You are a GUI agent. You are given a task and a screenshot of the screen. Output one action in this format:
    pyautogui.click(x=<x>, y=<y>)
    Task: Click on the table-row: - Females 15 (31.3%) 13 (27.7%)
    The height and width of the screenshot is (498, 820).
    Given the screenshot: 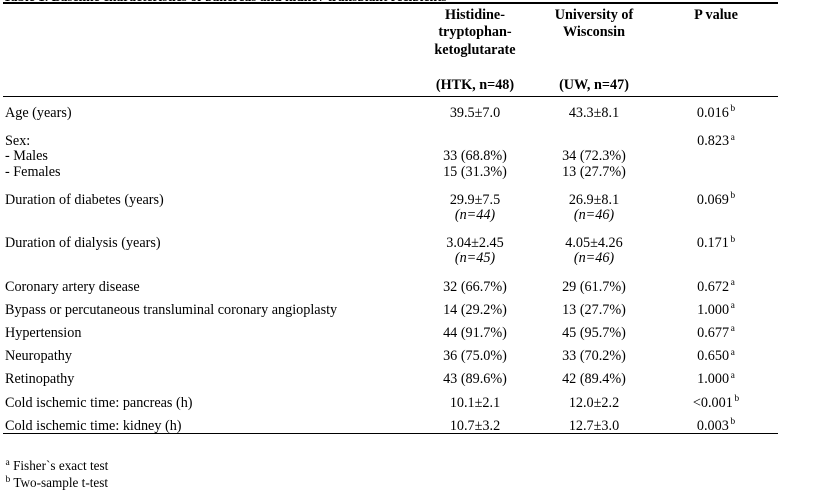 What is the action you would take?
    pyautogui.click(x=390, y=171)
    